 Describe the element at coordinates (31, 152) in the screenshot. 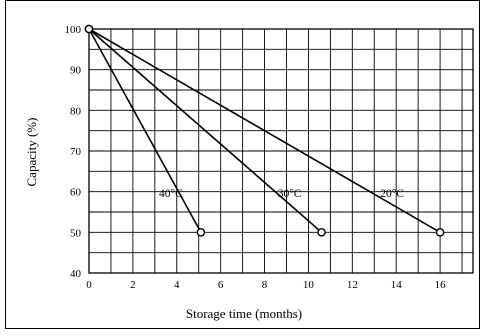

I see `y-axis-title: Capacity (%)` at that location.